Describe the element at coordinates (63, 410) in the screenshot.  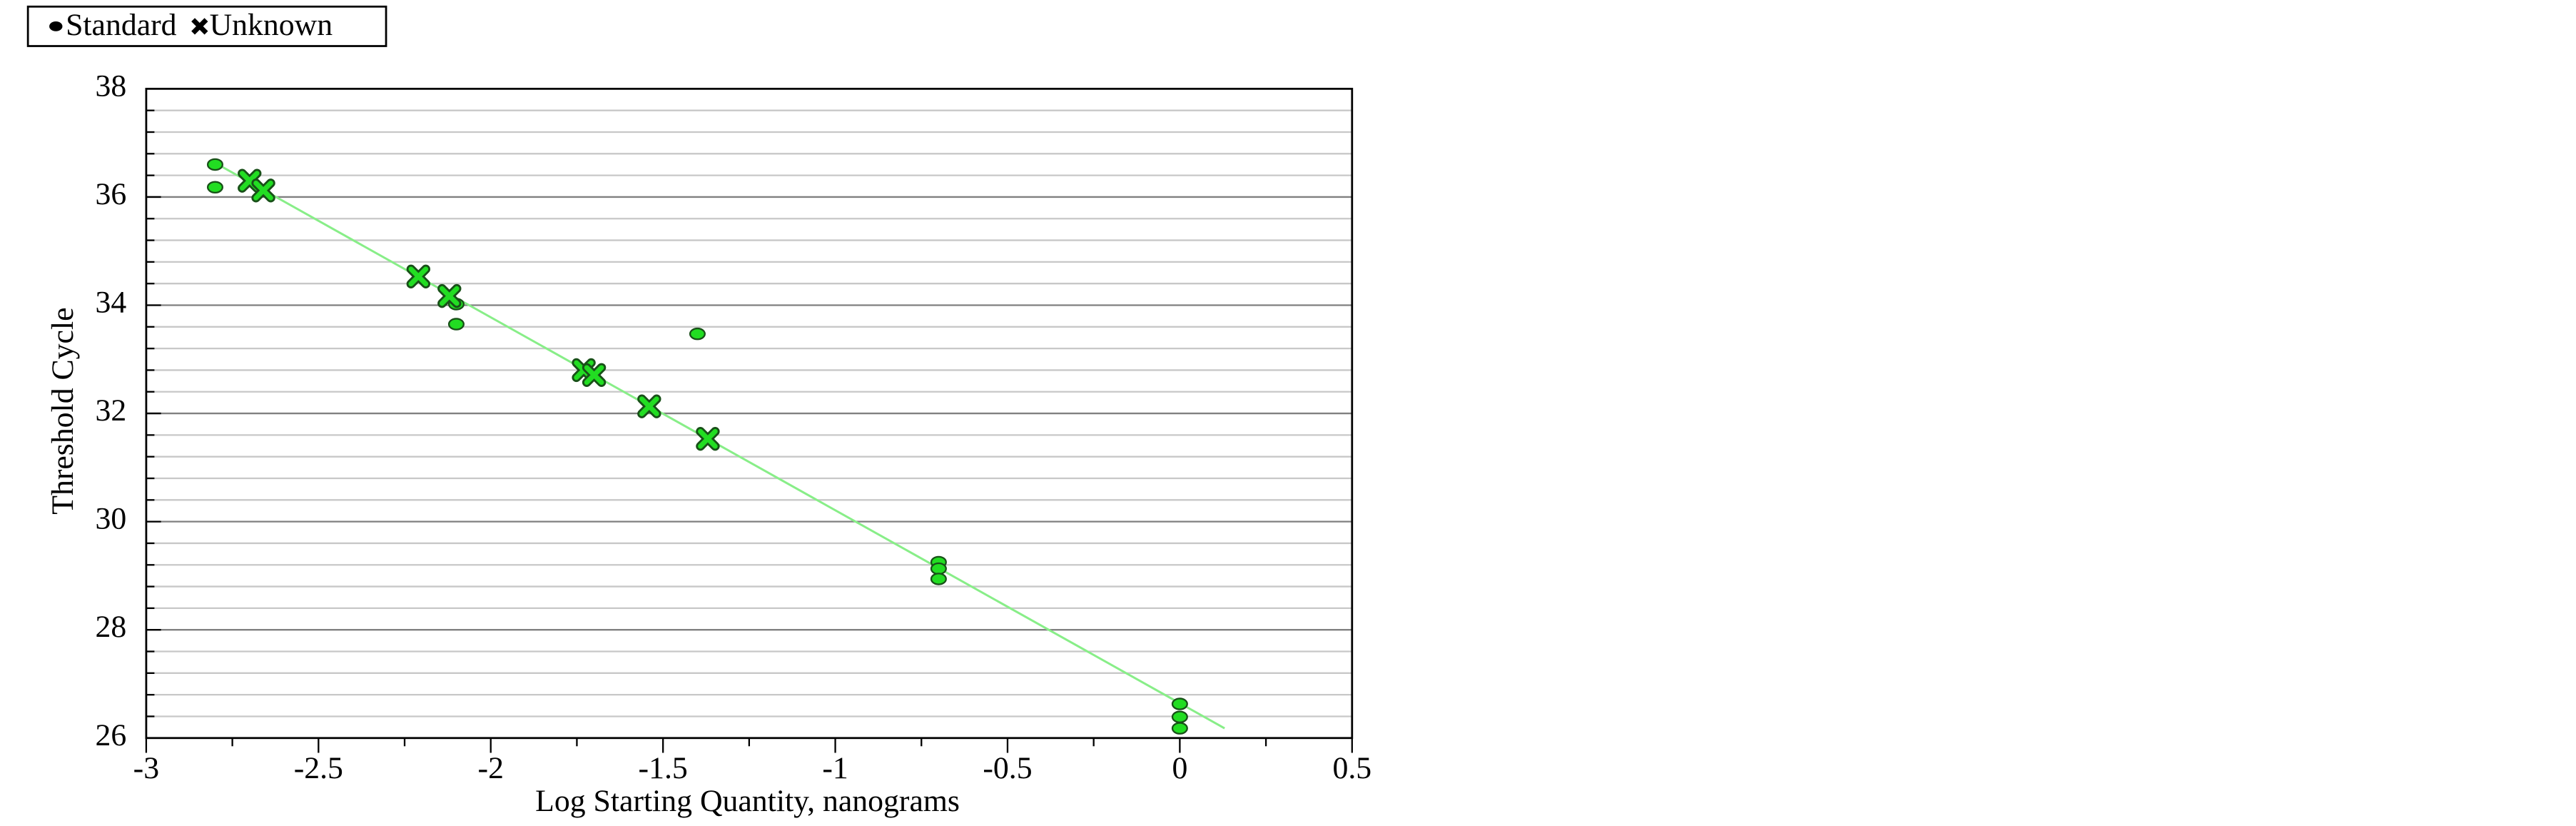
I see `y-axis-label: Threshold Cycle` at that location.